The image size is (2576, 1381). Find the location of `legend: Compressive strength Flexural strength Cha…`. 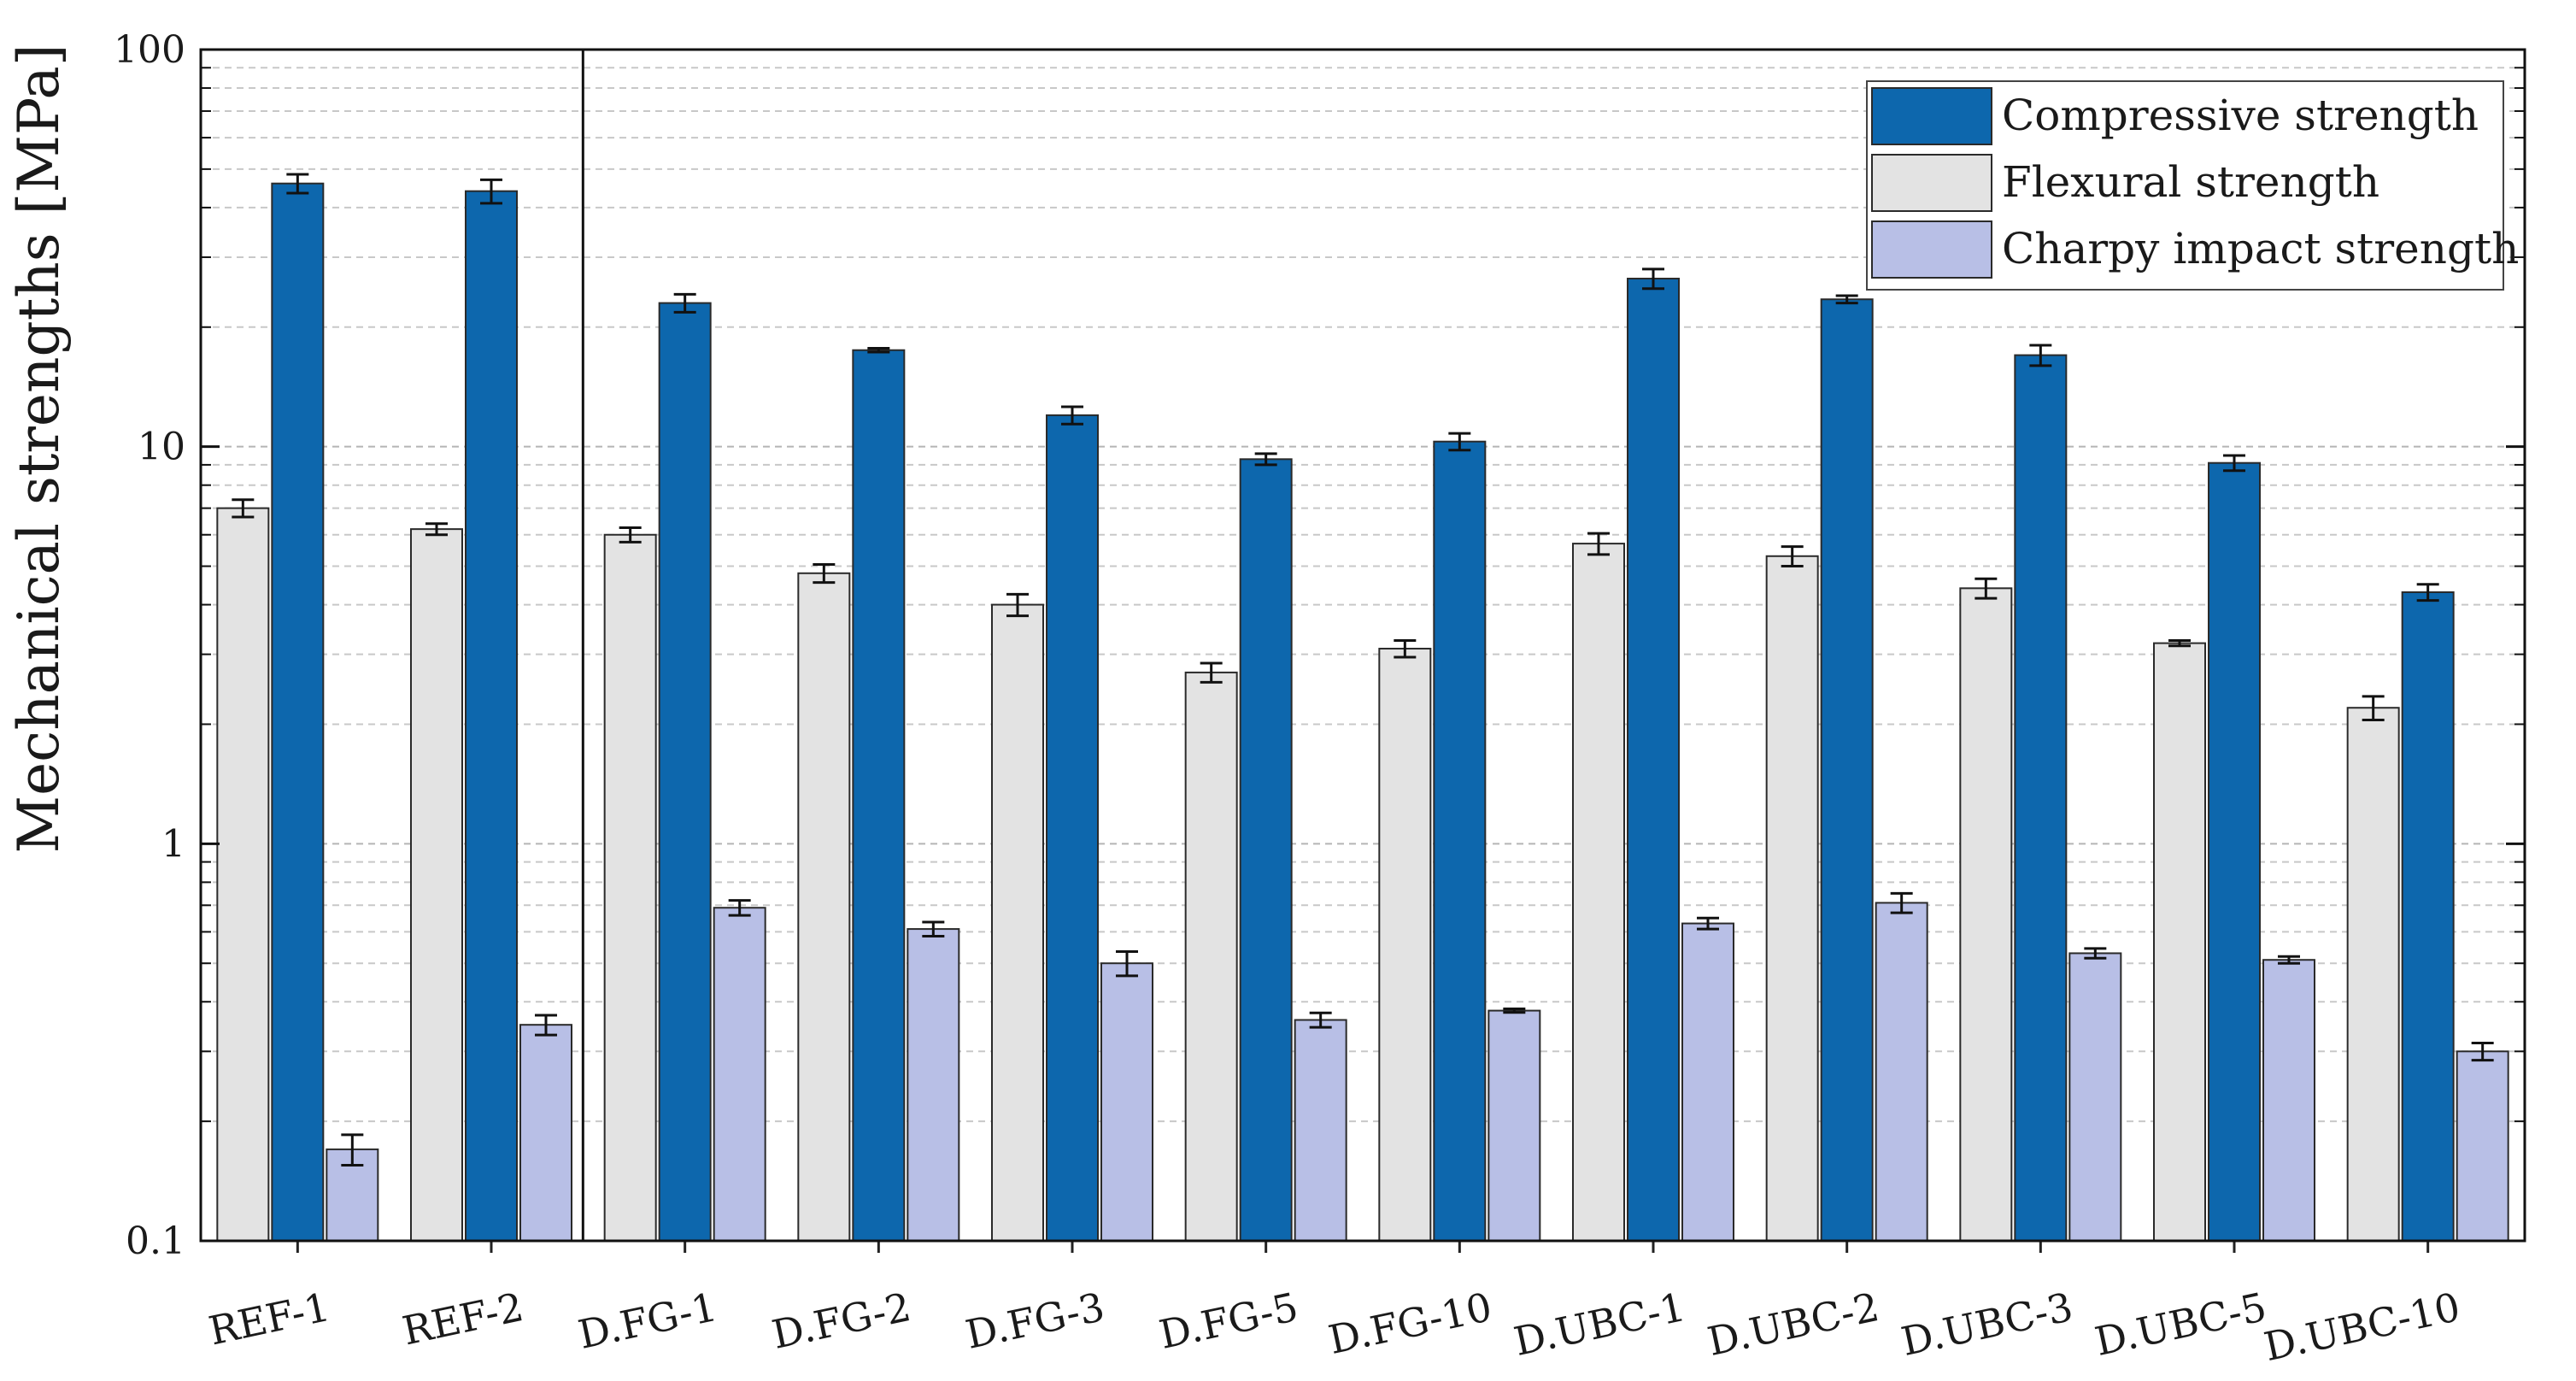

legend: Compressive strength Flexural strength Cha… is located at coordinates (2192, 185).